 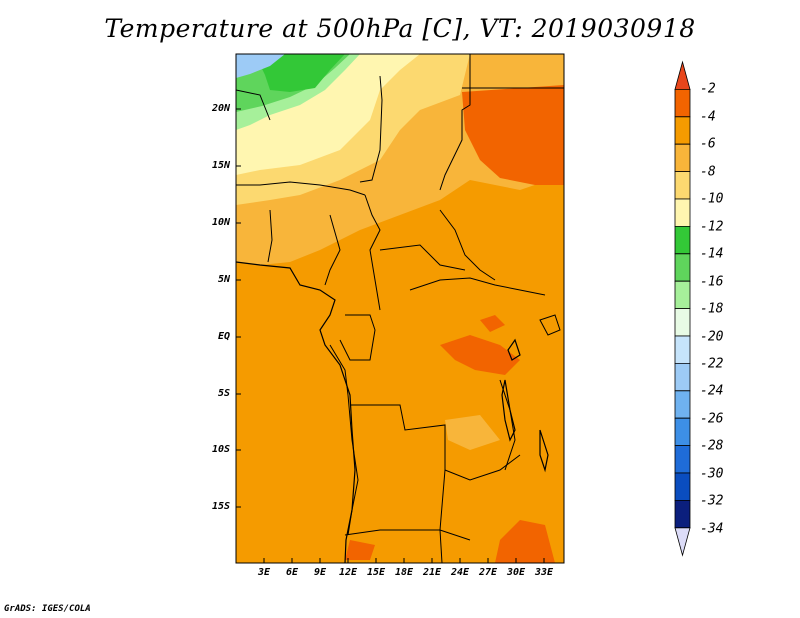 I want to click on lake-victoria, so click(x=514, y=349).